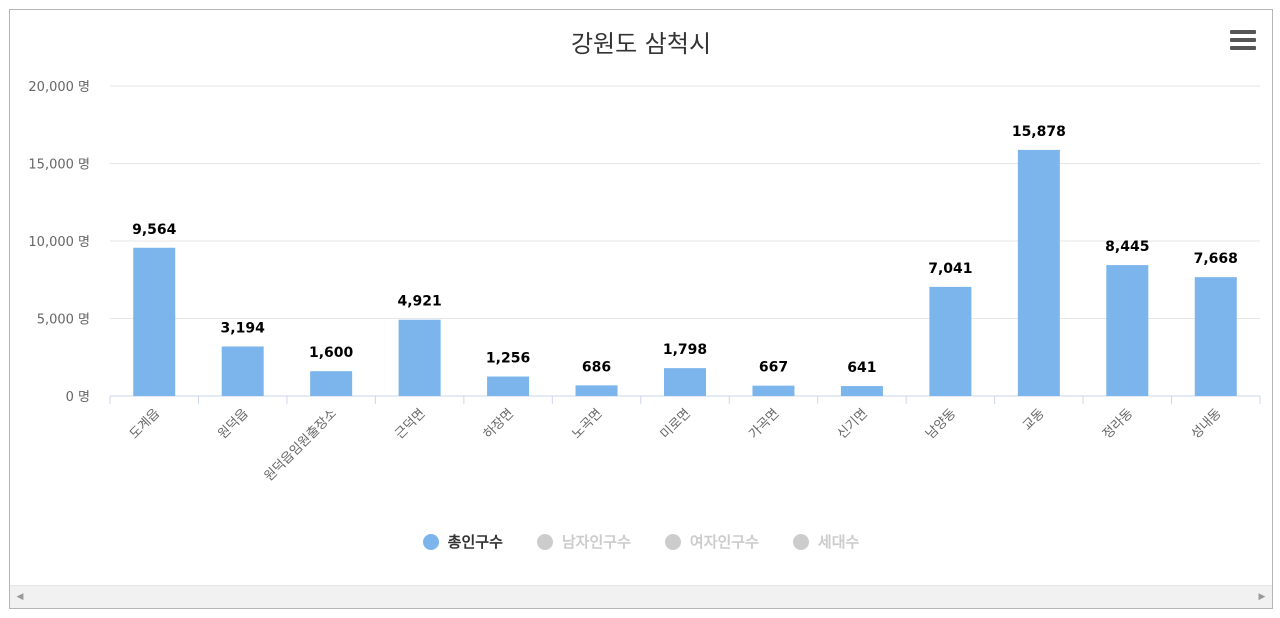  Describe the element at coordinates (587, 424) in the screenshot. I see `x-tick-label: 노곡면` at that location.